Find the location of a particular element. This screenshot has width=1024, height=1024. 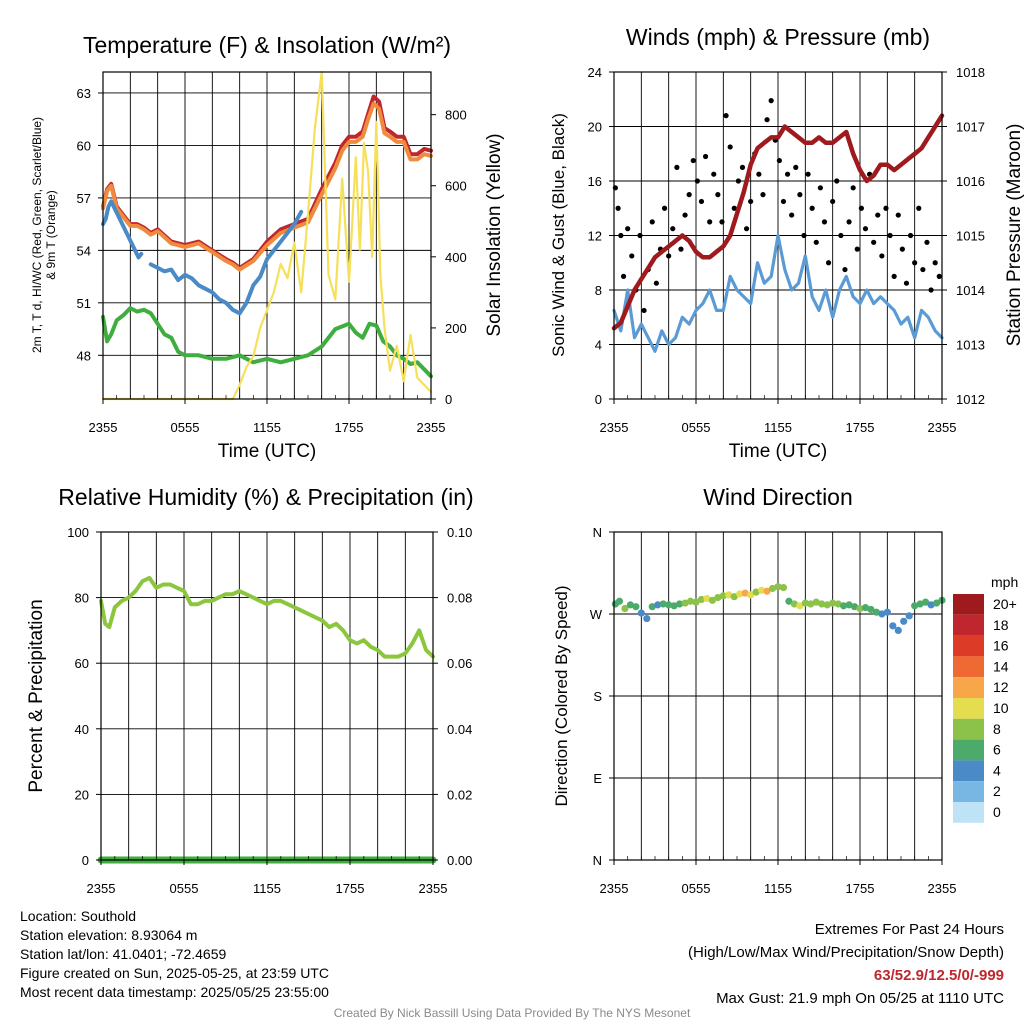

extremes-values: 63/52.9/12.5/0/-999 is located at coordinates (938, 975).